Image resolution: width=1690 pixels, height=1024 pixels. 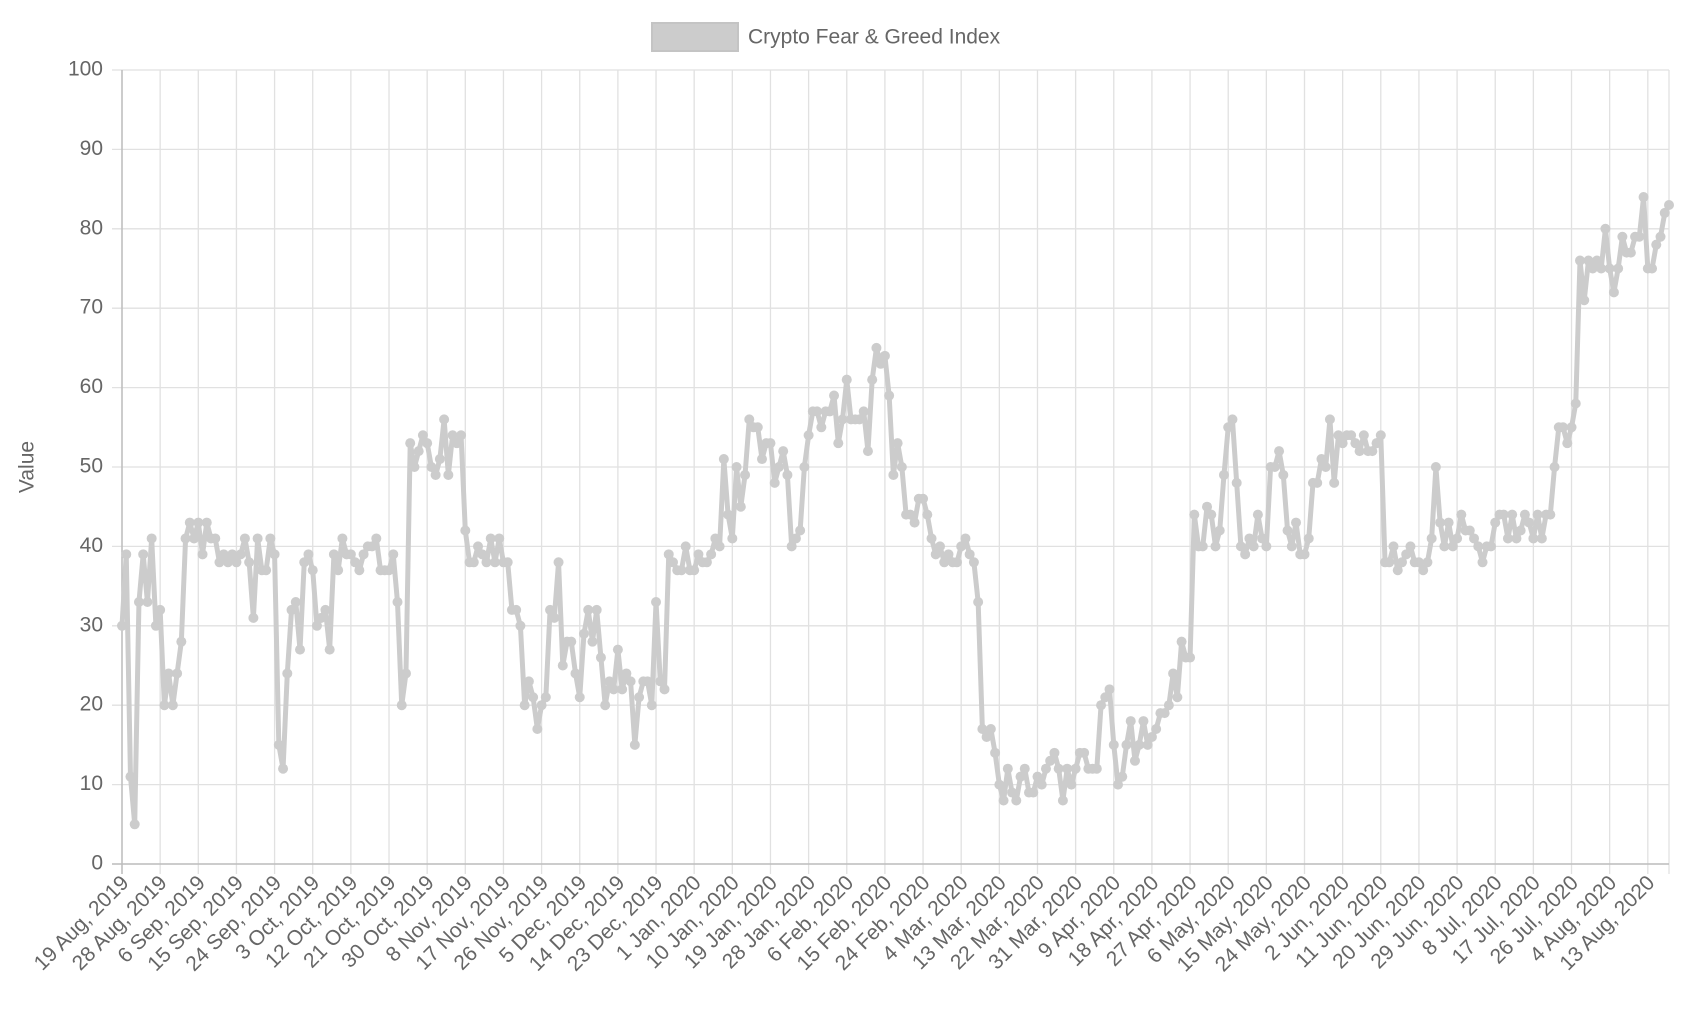 What do you see at coordinates (874, 37) in the screenshot?
I see `legend-label: Crypto Fear & Greed Index` at bounding box center [874, 37].